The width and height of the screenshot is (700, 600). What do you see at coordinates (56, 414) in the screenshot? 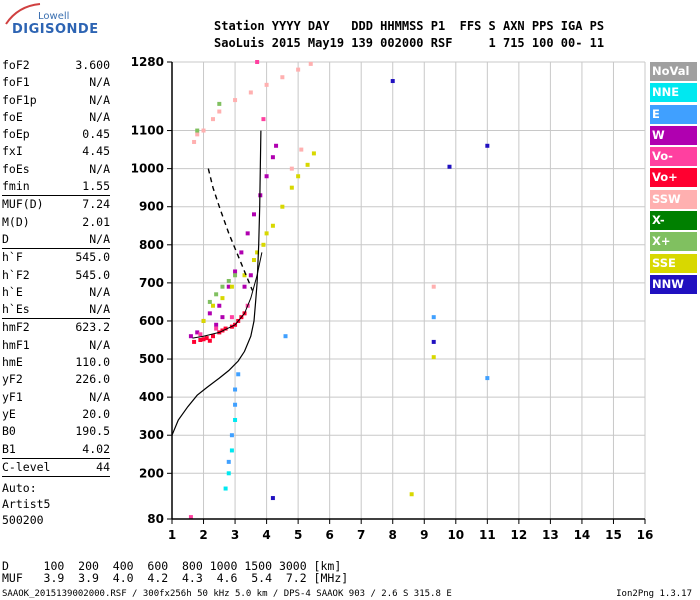
I see `param-row: yE 20.0` at bounding box center [56, 414].